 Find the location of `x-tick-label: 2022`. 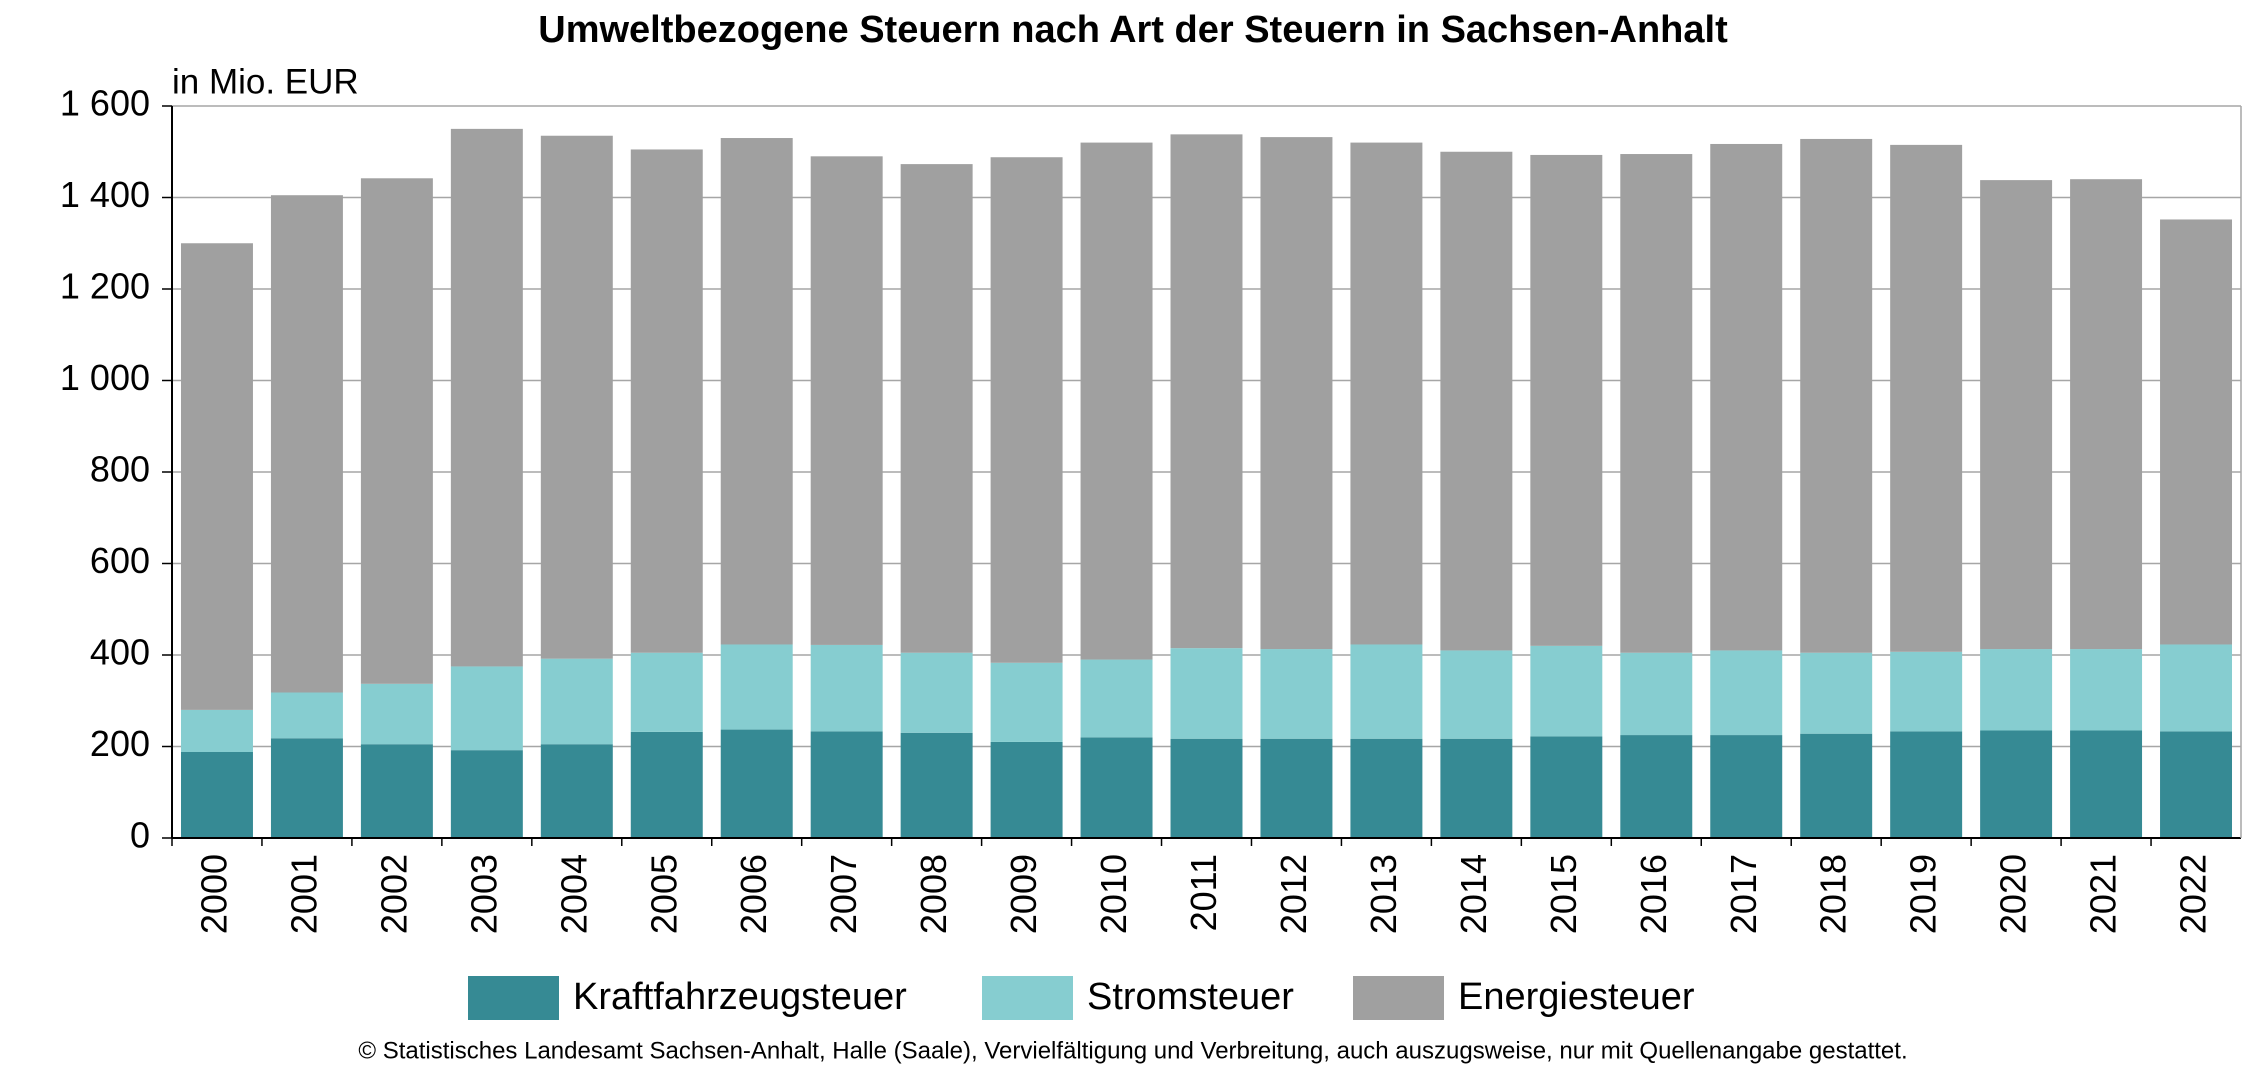

x-tick-label: 2022 is located at coordinates (2193, 894).